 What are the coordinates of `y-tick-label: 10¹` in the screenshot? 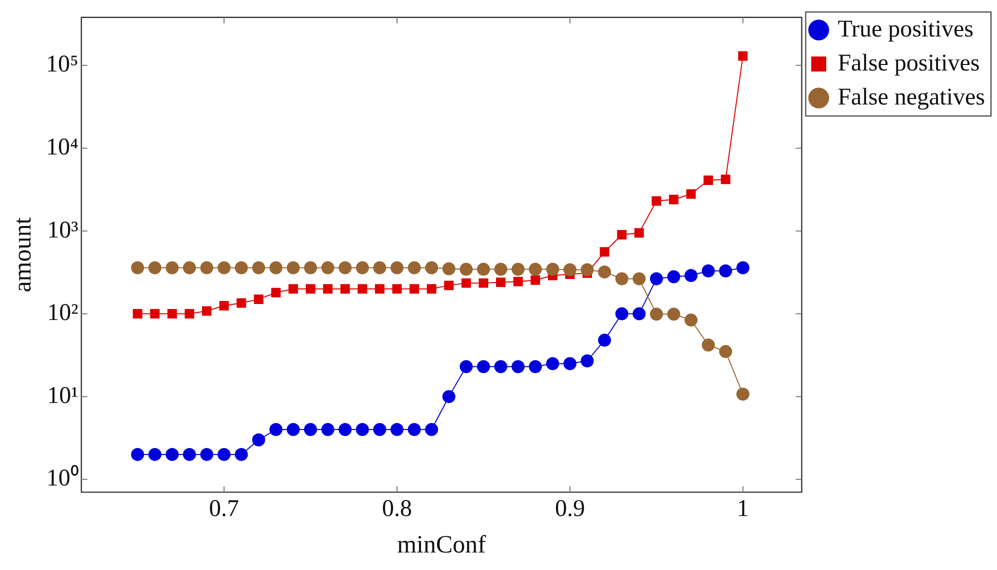 It's located at (62, 395).